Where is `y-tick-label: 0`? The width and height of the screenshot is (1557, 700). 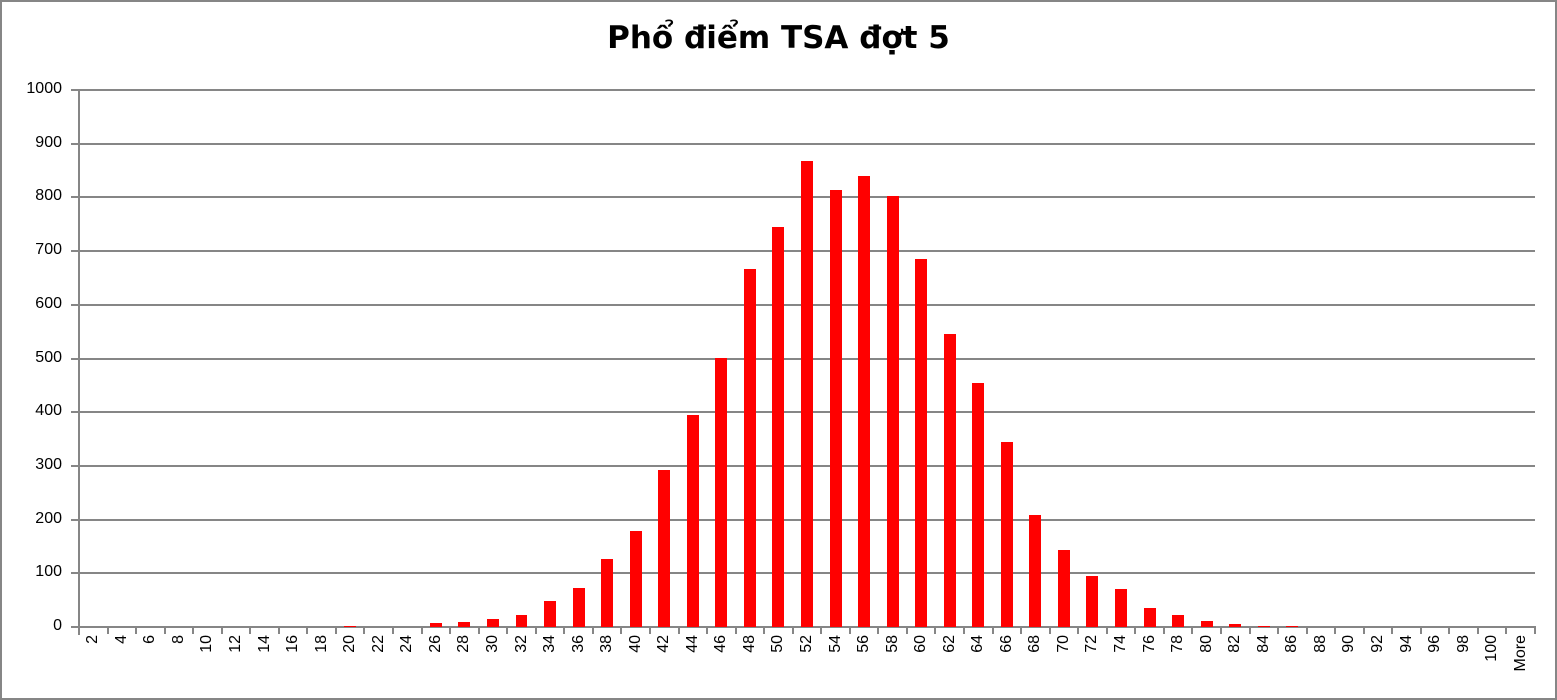
y-tick-label: 0 is located at coordinates (57, 625).